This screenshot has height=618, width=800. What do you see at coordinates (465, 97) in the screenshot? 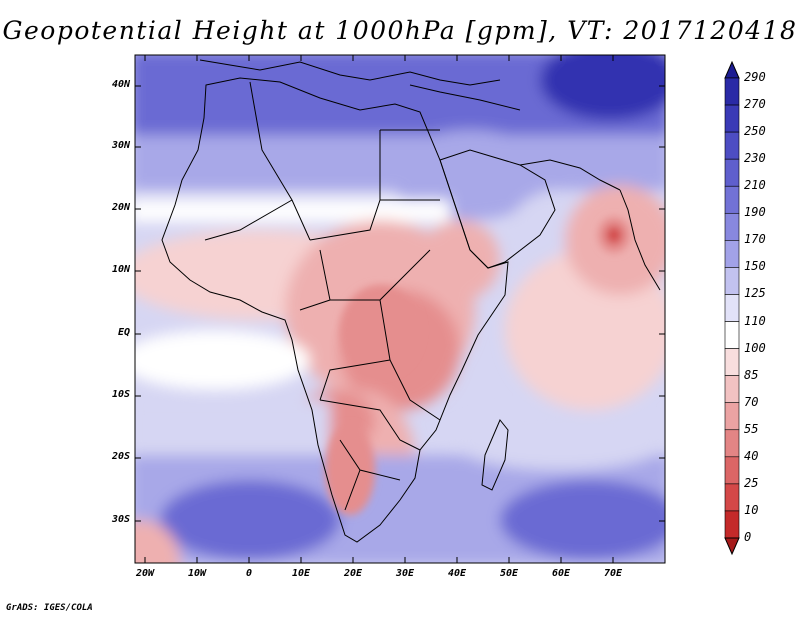
I see `turkey-coast` at bounding box center [465, 97].